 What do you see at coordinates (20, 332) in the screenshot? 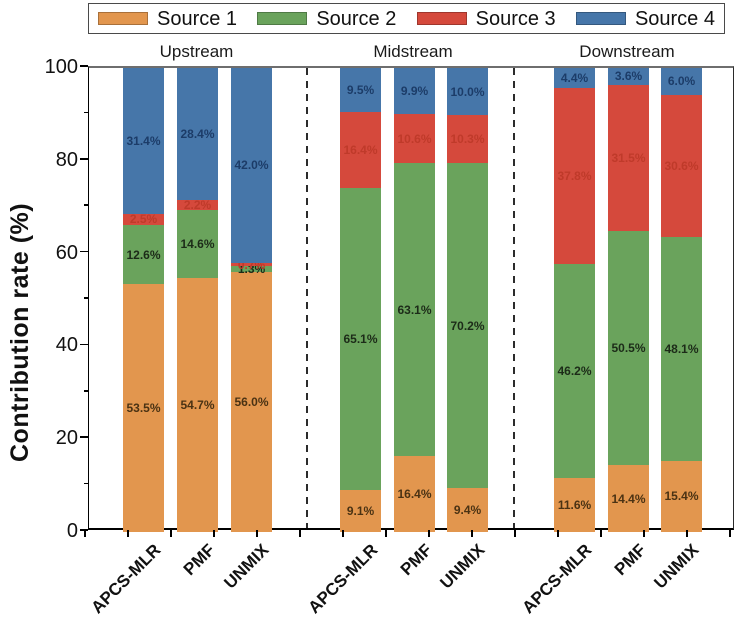
I see `y-axis-title: Contribution rate (%)` at bounding box center [20, 332].